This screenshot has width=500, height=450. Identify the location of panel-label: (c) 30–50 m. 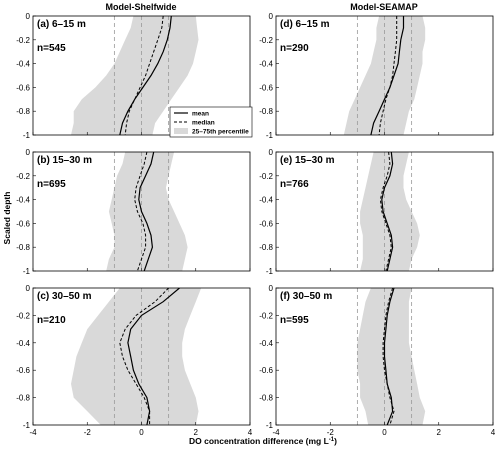
(64, 296).